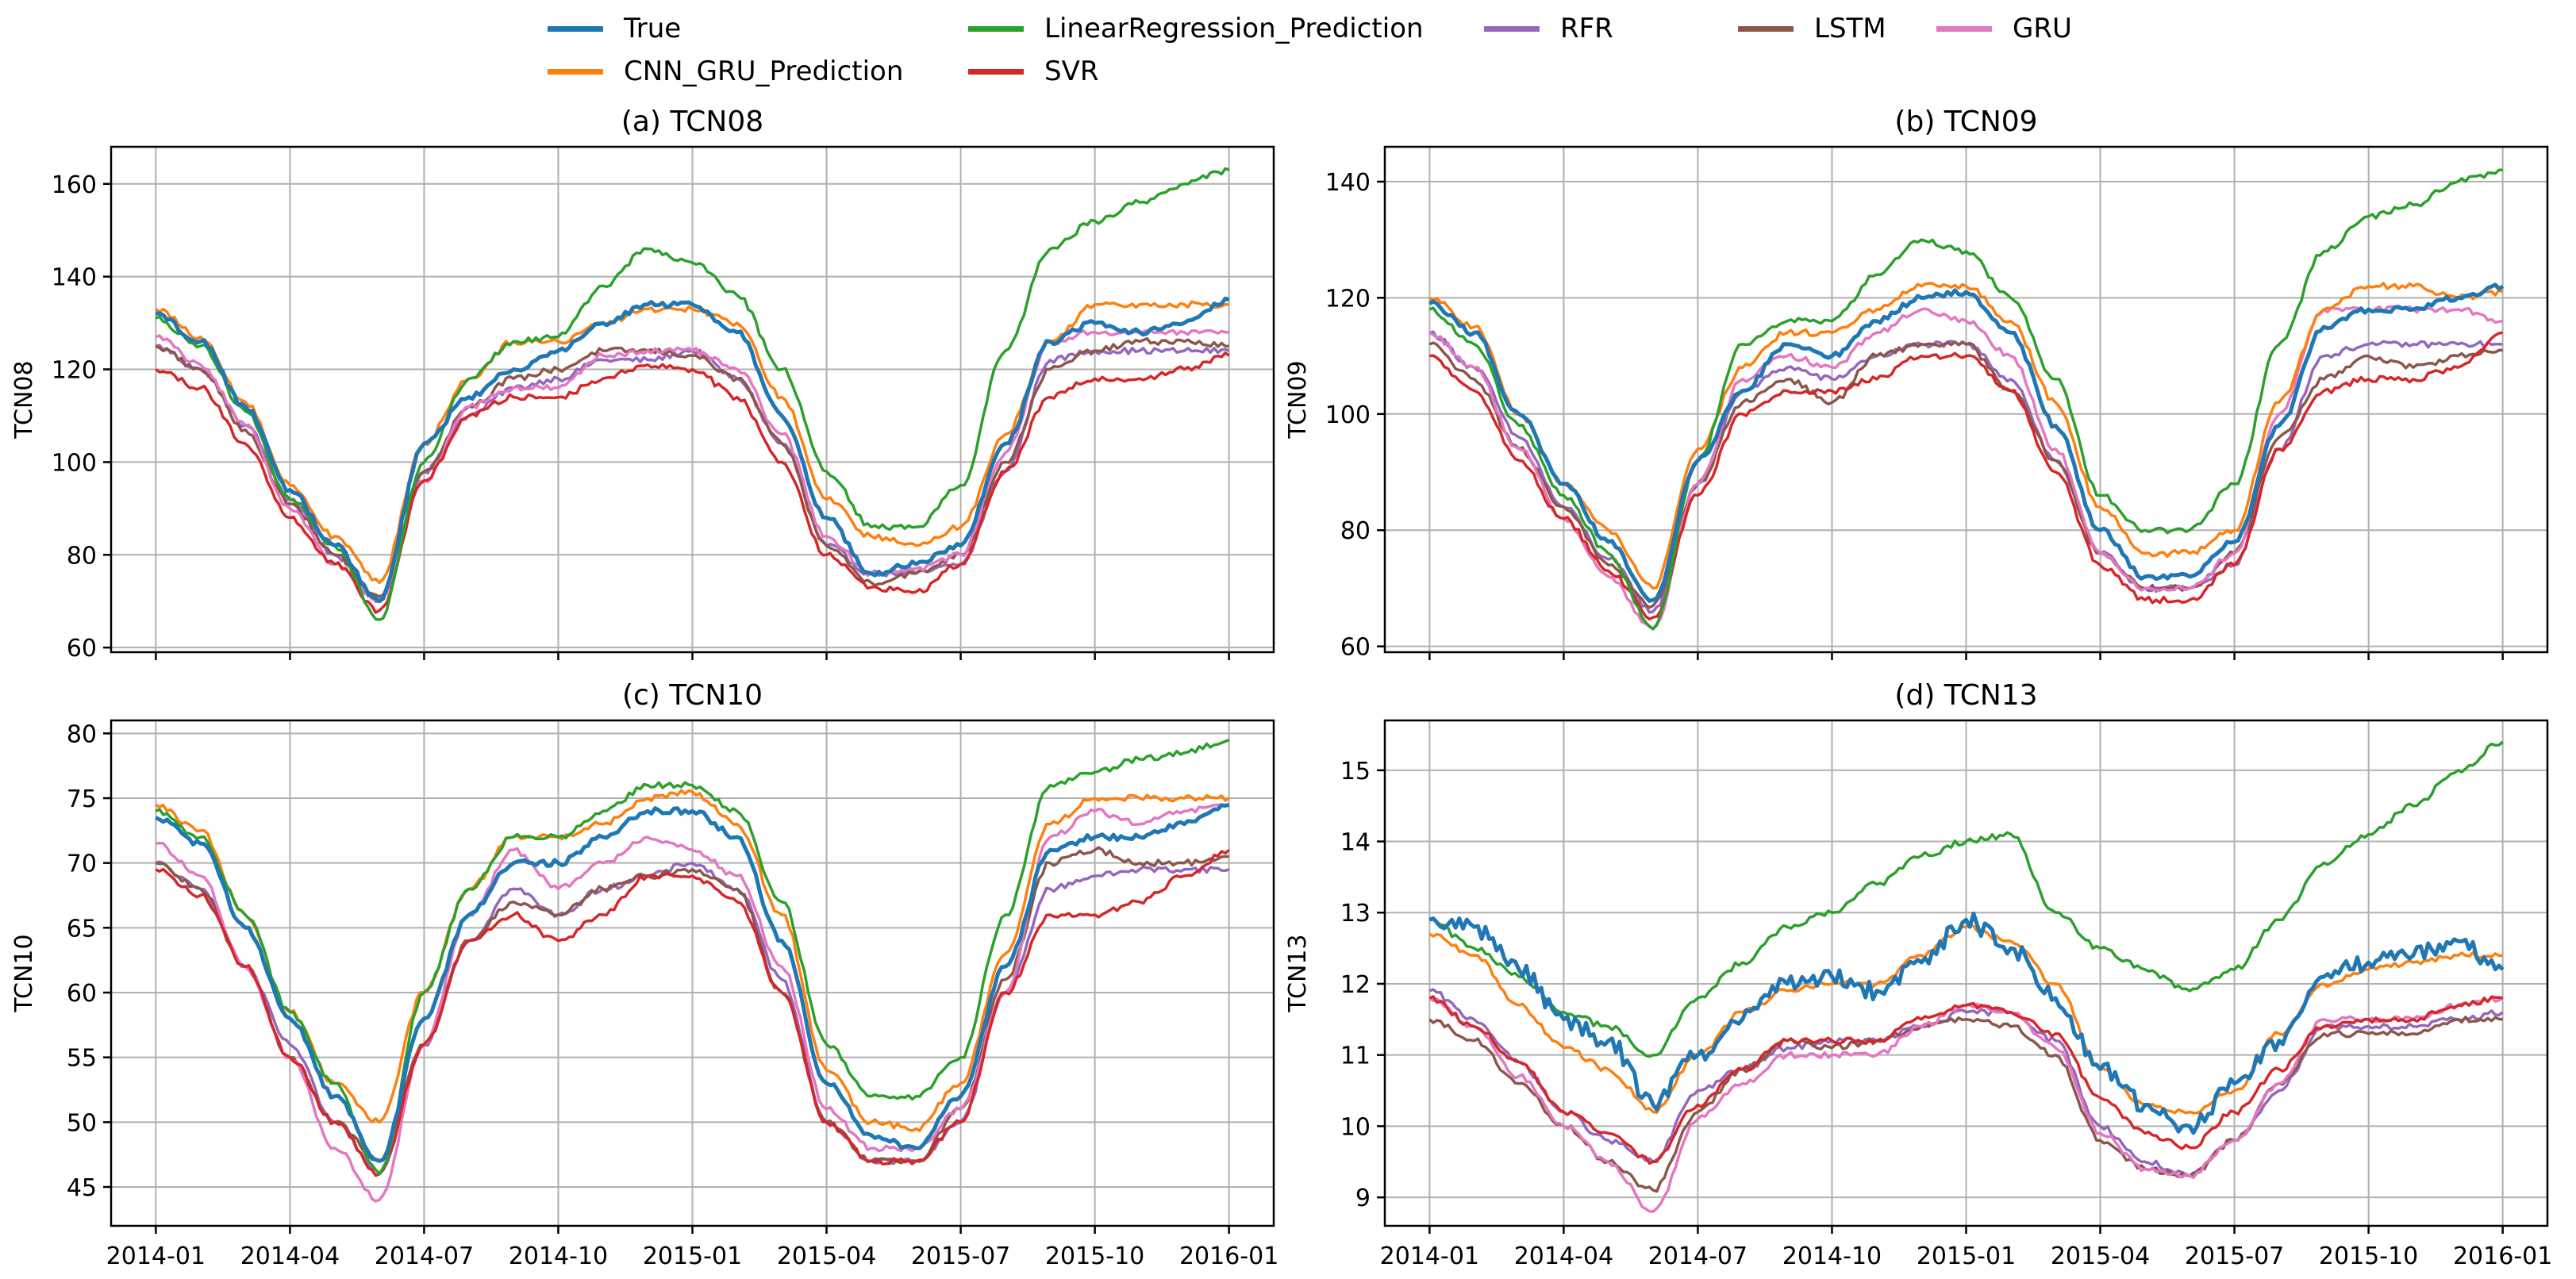  I want to click on y-tick-label: 12, so click(1355, 985).